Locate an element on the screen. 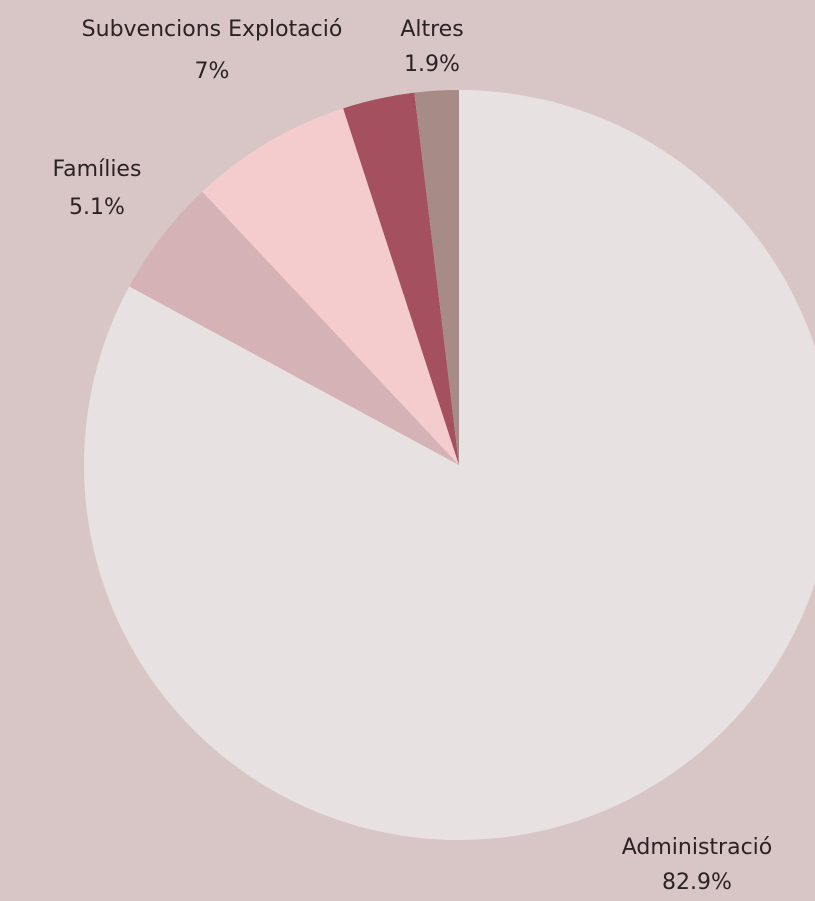 Image resolution: width=815 pixels, height=901 pixels. slice-value: 7% is located at coordinates (212, 71).